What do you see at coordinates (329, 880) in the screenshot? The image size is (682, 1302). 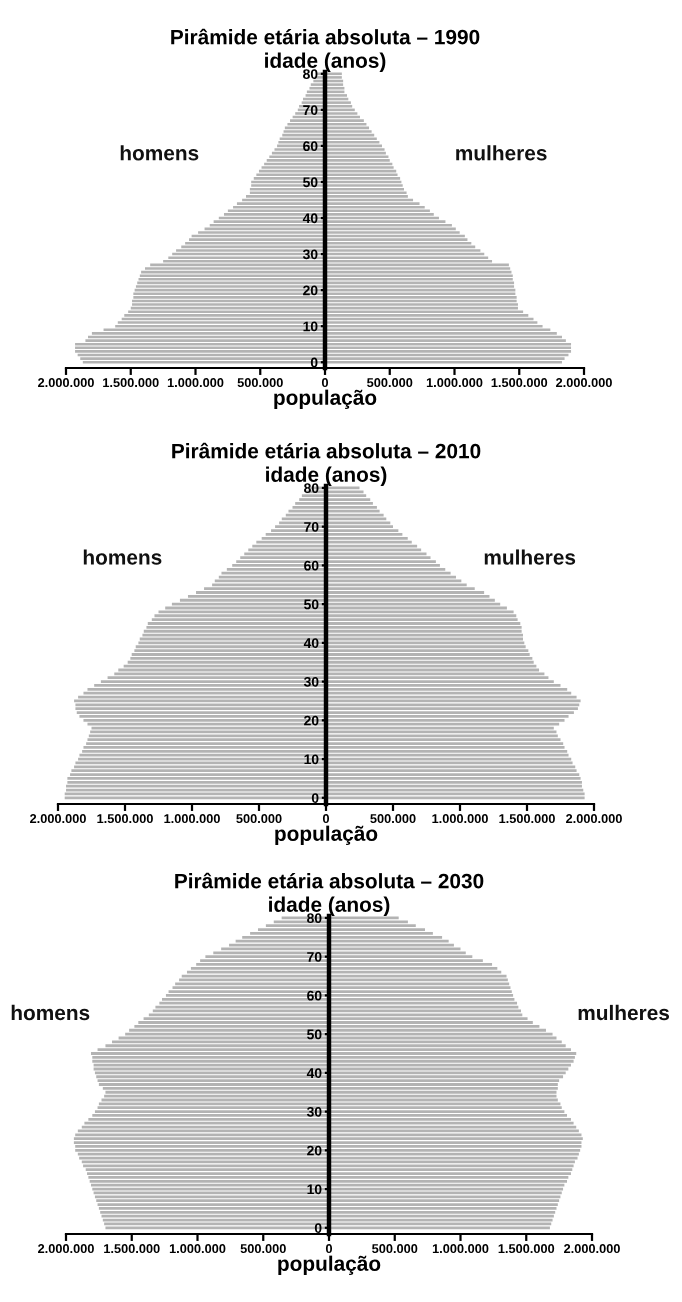 I see `chart-title: Pirâmide etária absoluta – 2030` at bounding box center [329, 880].